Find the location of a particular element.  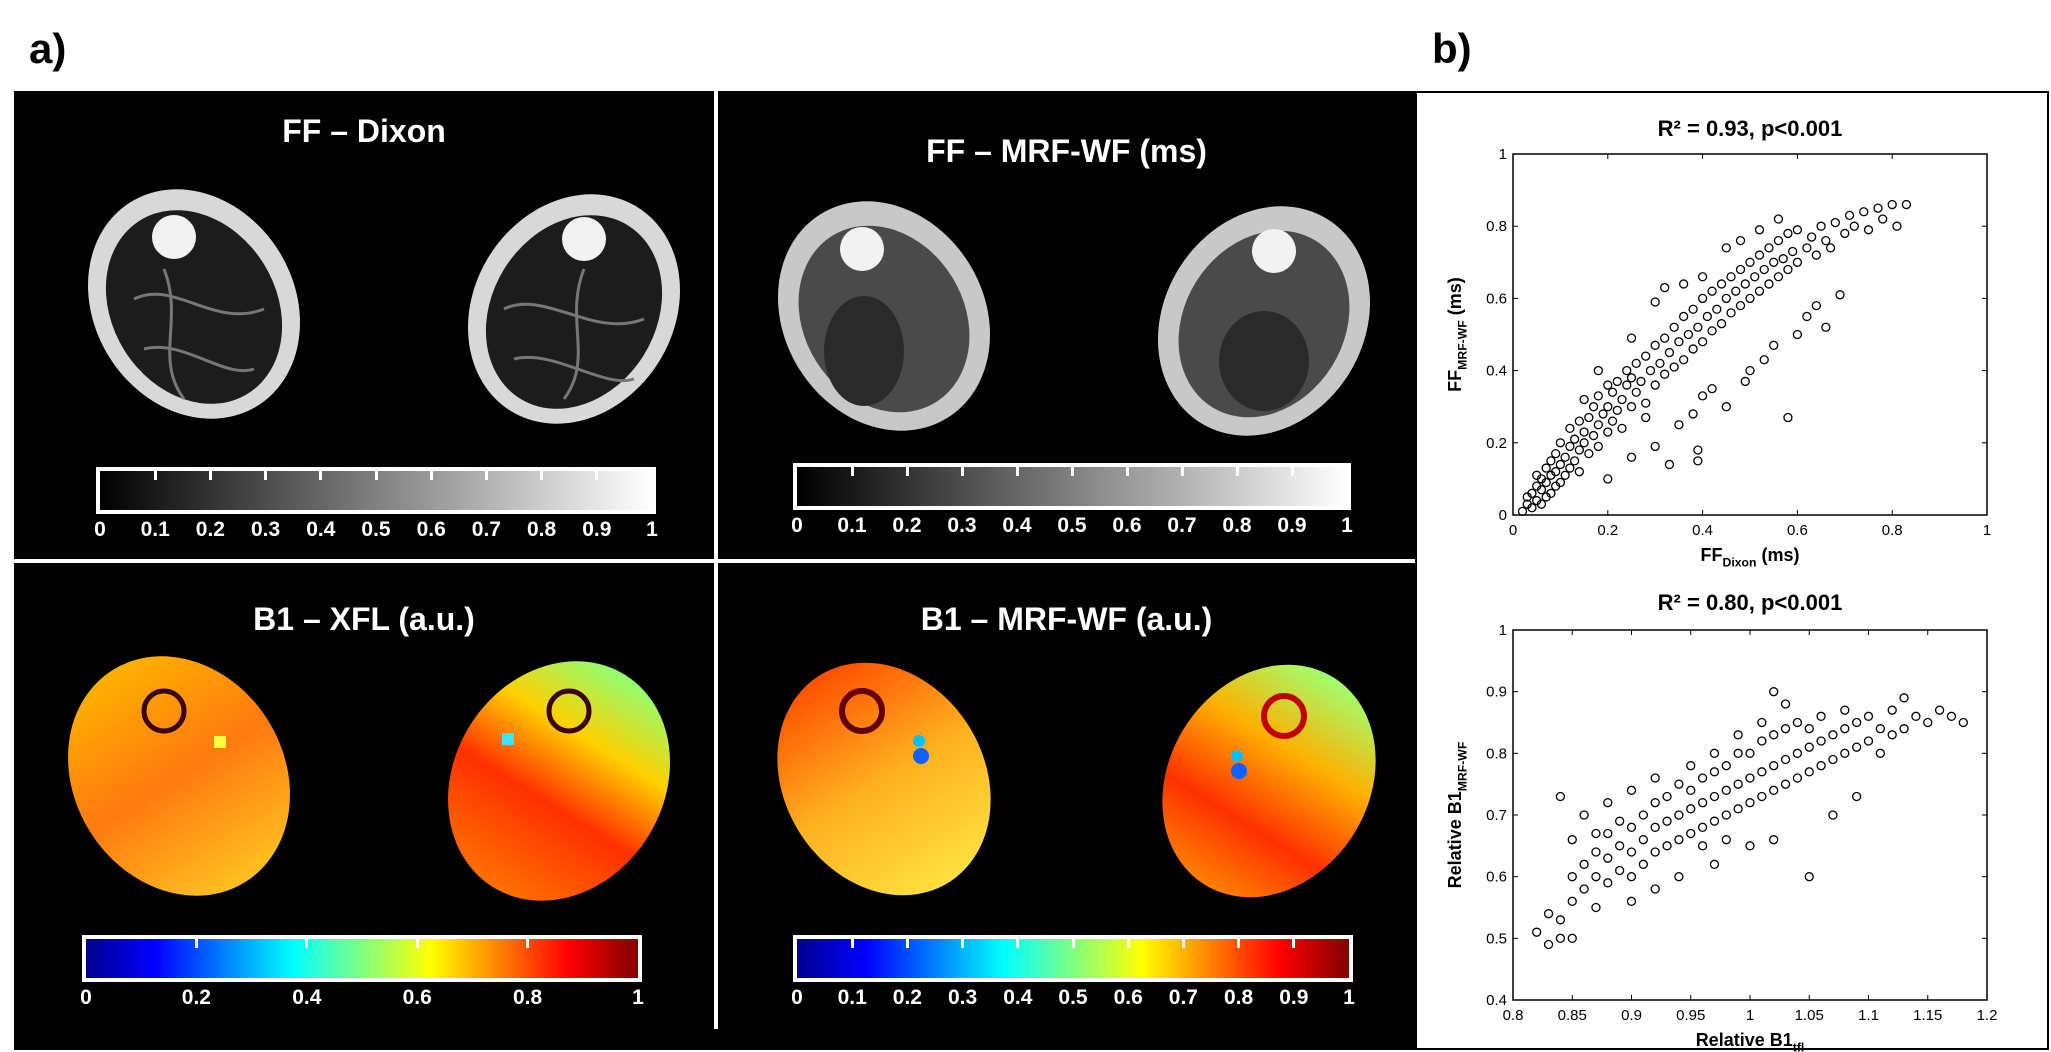

y-tick-label: 1 is located at coordinates (1503, 154).